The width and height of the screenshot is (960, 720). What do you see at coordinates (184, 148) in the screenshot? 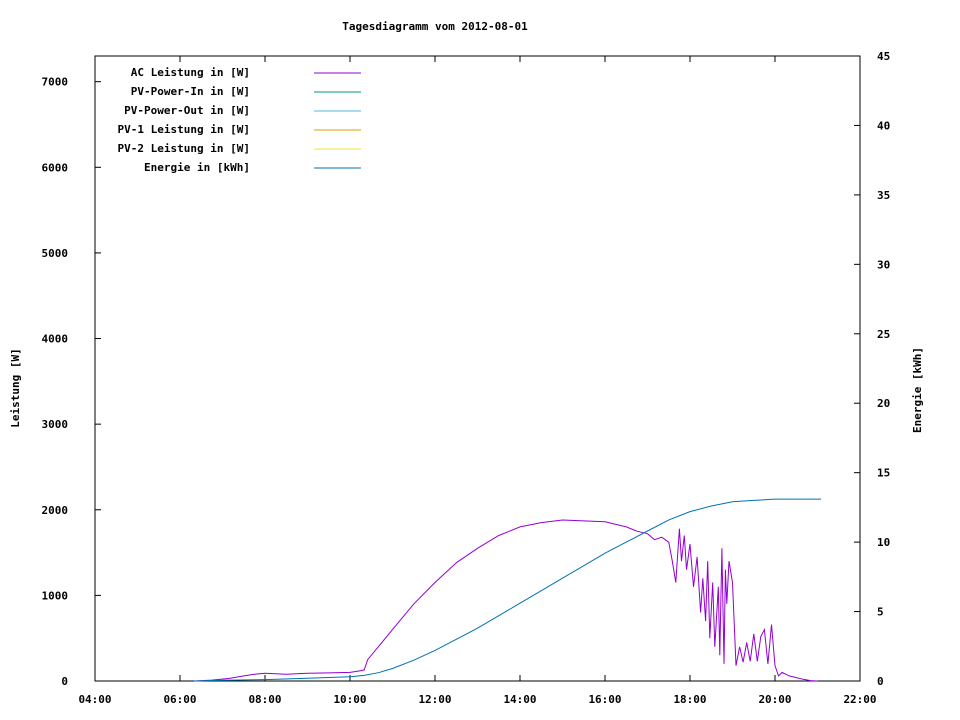
I see `legend-entry-label: PV-2 Leistung in [W]` at bounding box center [184, 148].